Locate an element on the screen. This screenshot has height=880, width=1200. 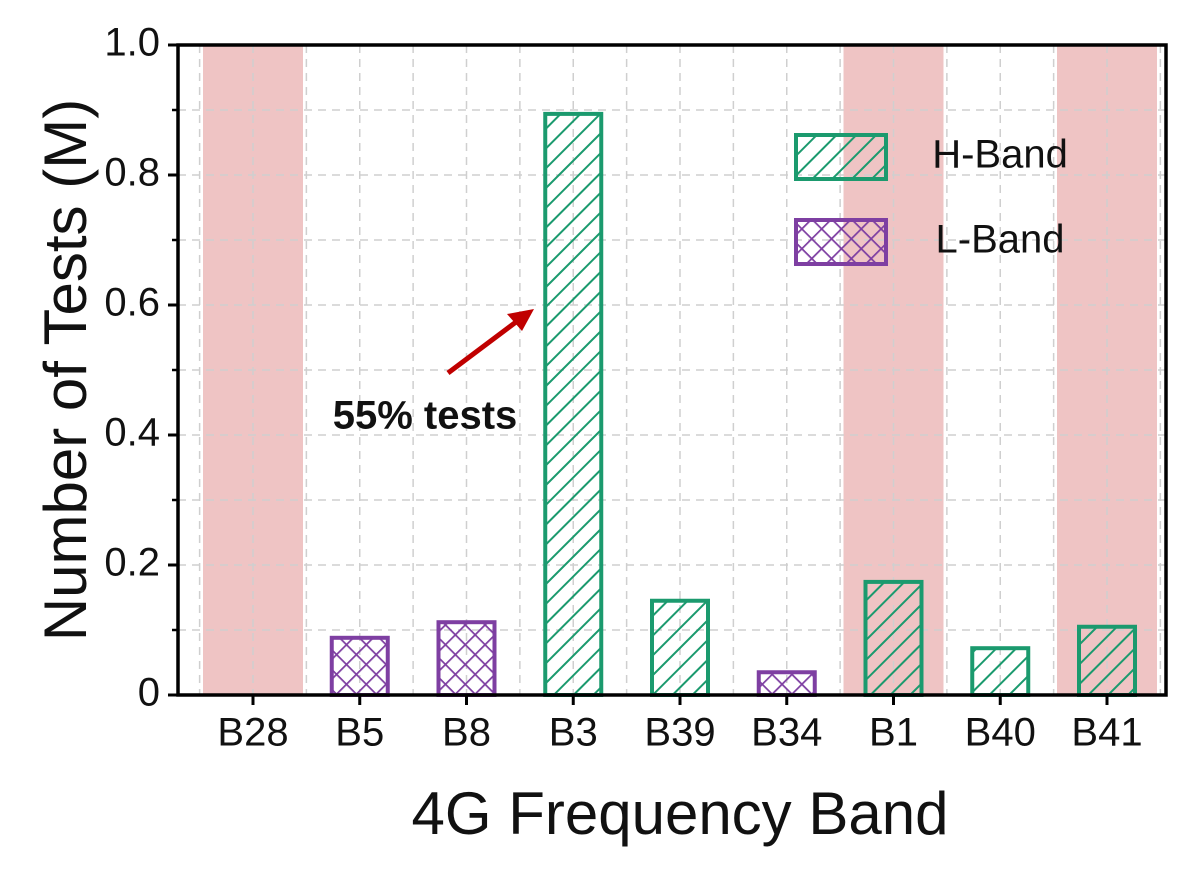
legend-label: H-Band is located at coordinates (1000, 155).